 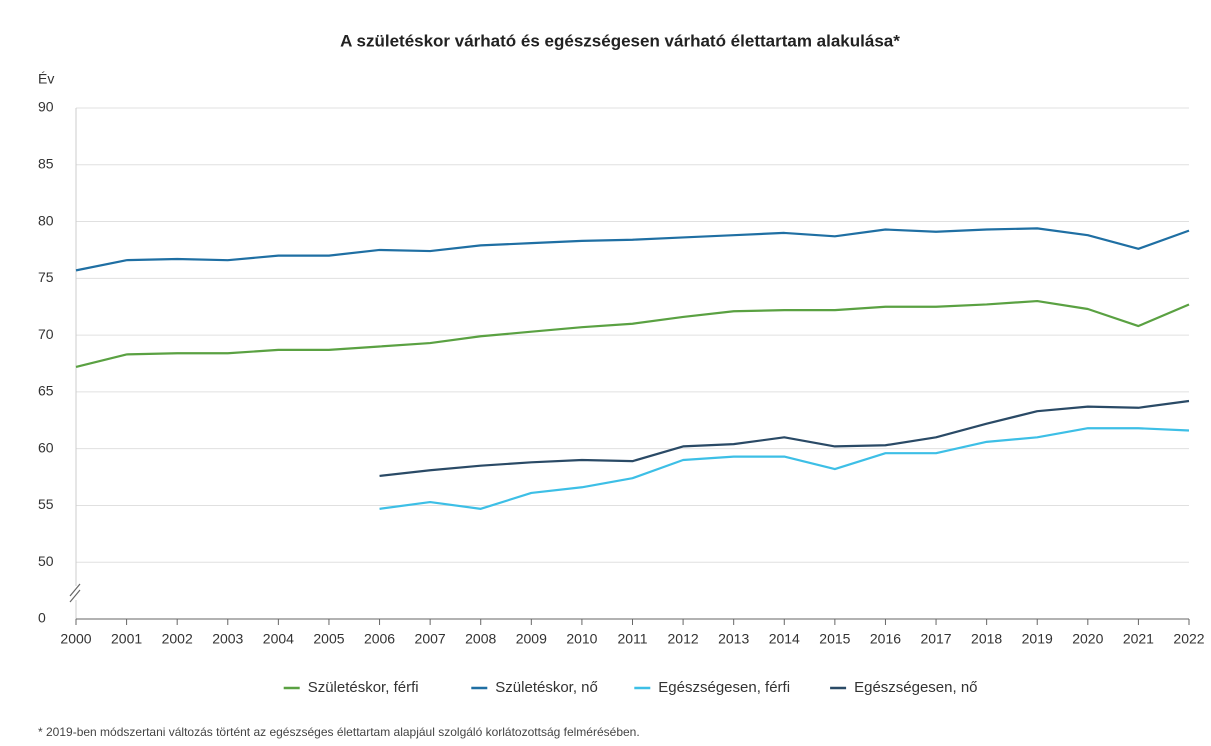 What do you see at coordinates (46, 220) in the screenshot?
I see `y-tick-label: 80` at bounding box center [46, 220].